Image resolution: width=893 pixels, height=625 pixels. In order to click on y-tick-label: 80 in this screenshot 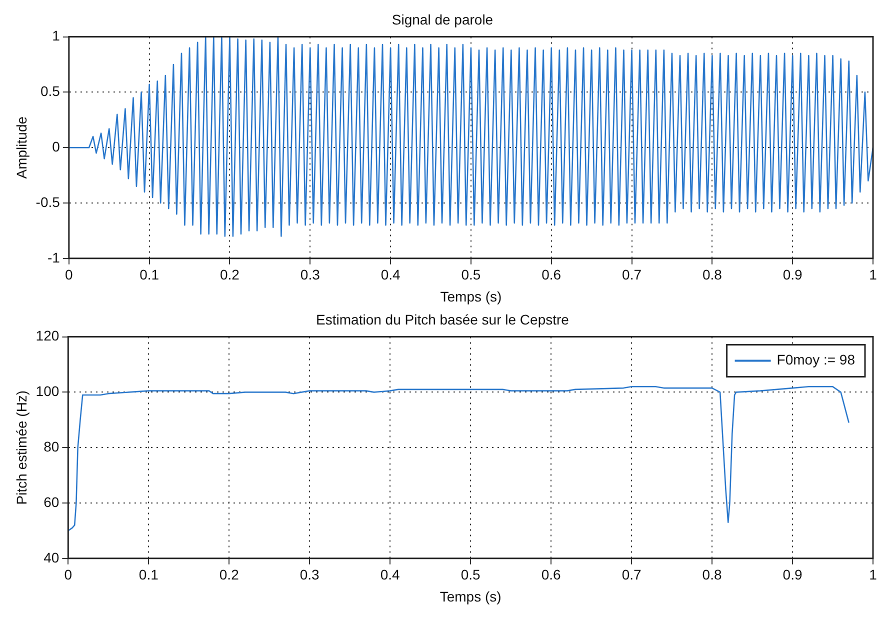, I will do `click(52, 446)`.